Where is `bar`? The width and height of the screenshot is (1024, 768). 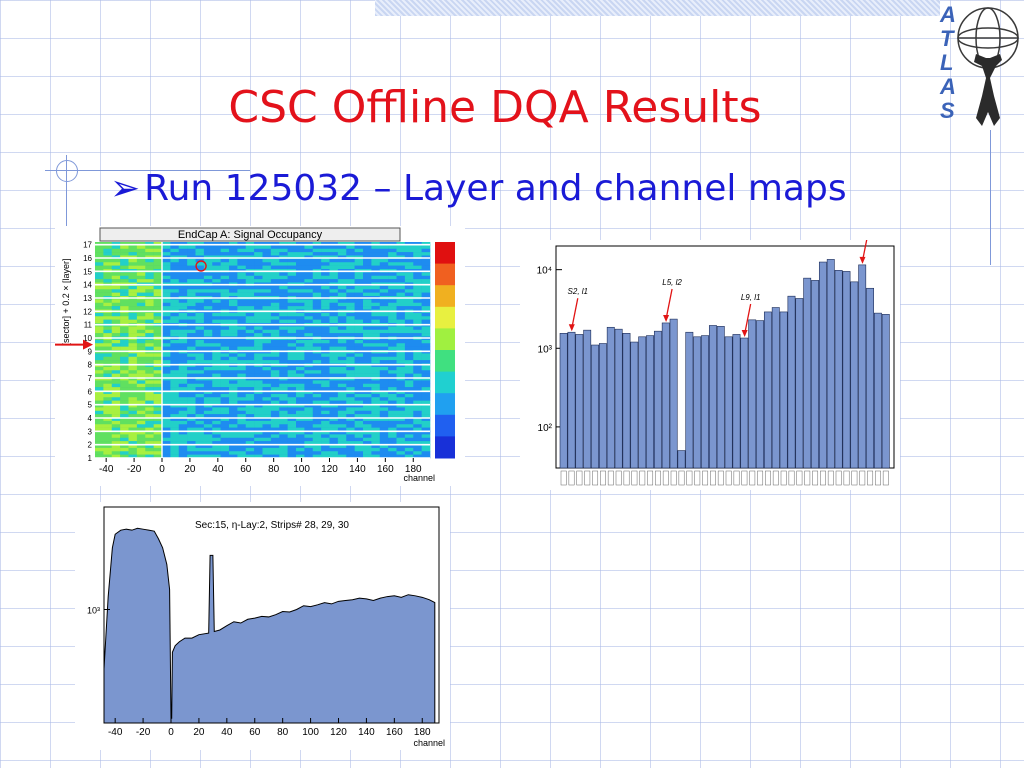 bar is located at coordinates (587, 399).